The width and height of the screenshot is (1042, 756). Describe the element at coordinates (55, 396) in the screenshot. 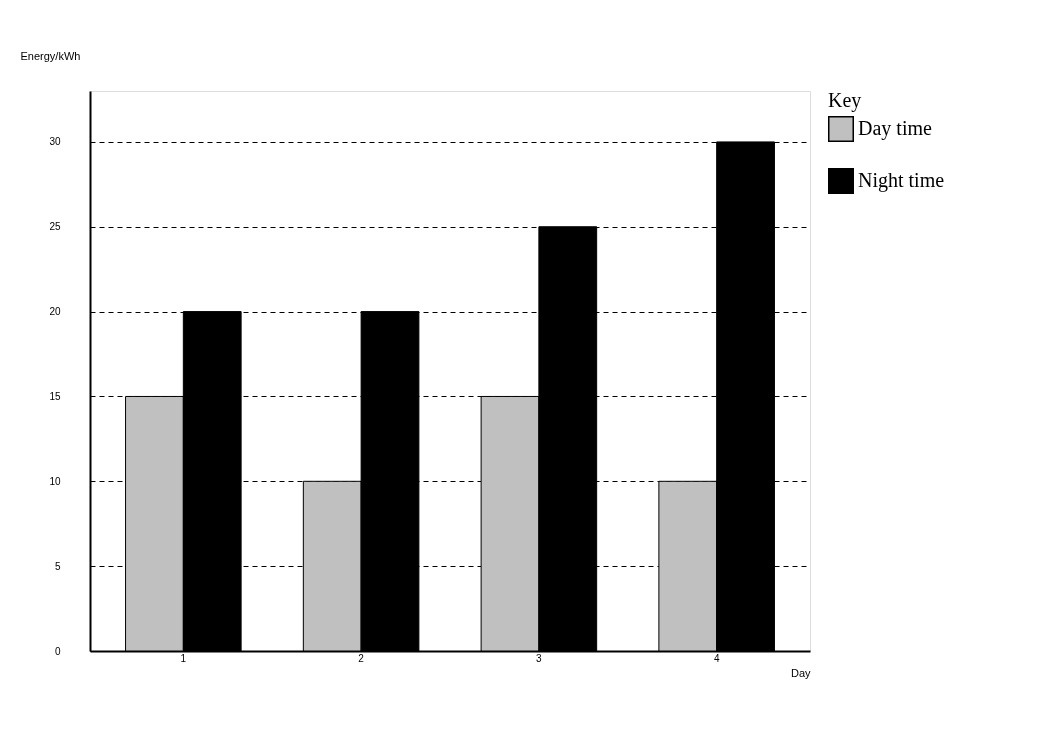

I see `y-tick-label: 15` at that location.